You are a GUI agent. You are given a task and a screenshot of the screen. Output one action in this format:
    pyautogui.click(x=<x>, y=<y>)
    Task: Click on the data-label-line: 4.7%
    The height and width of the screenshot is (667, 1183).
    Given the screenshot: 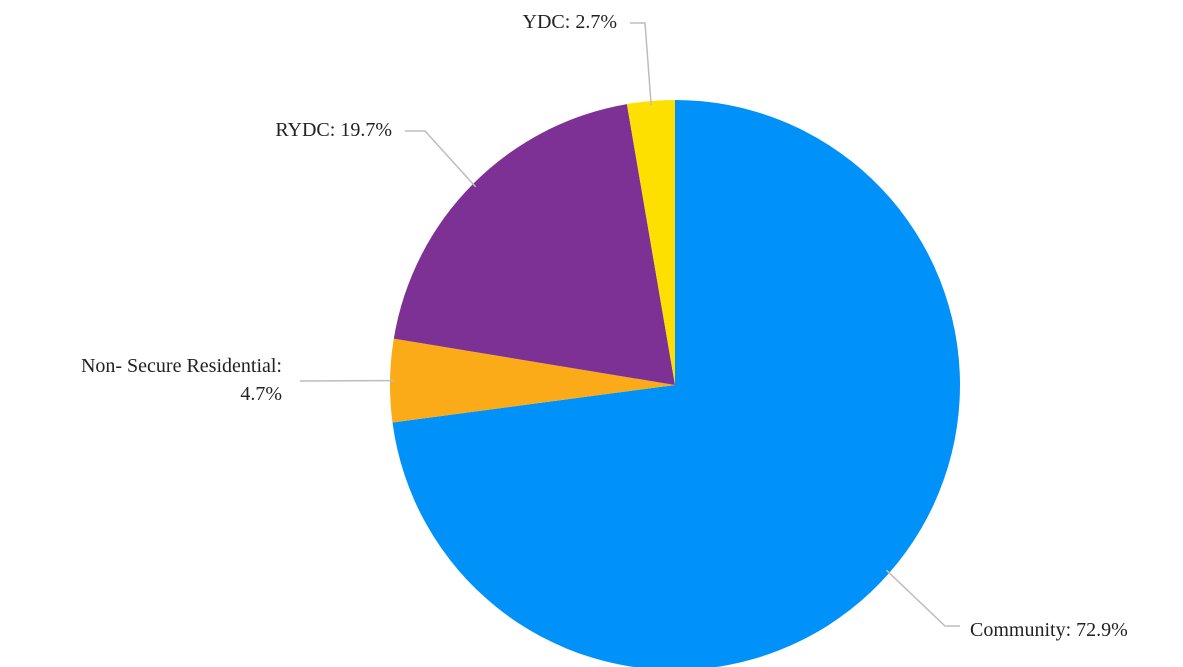 What is the action you would take?
    pyautogui.click(x=261, y=394)
    